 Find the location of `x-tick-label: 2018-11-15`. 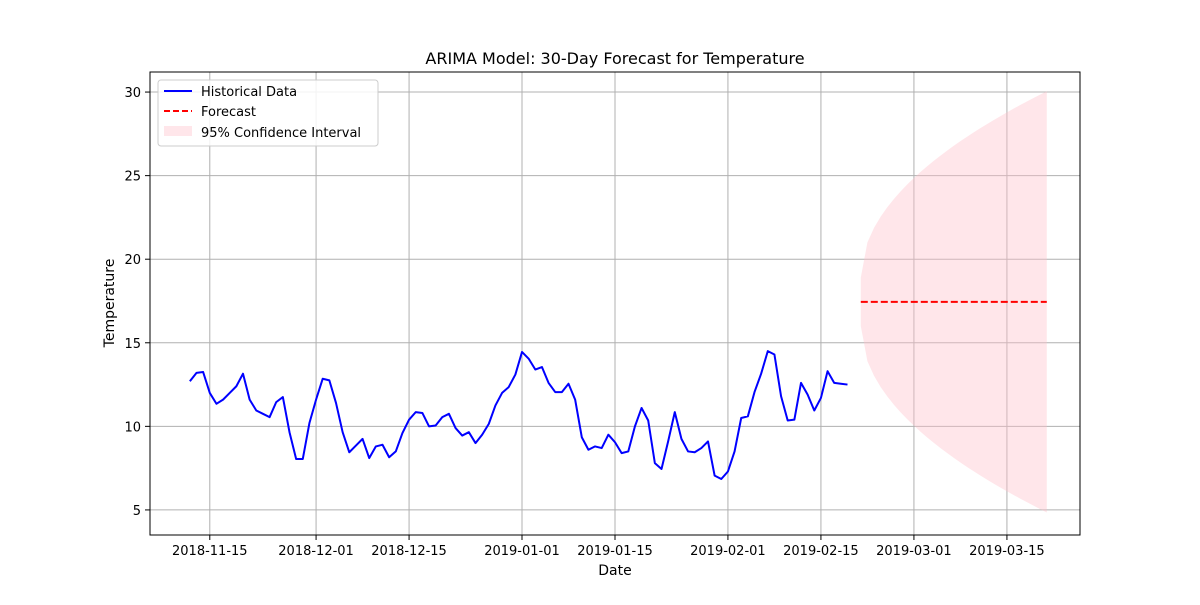

x-tick-label: 2018-11-15 is located at coordinates (210, 551).